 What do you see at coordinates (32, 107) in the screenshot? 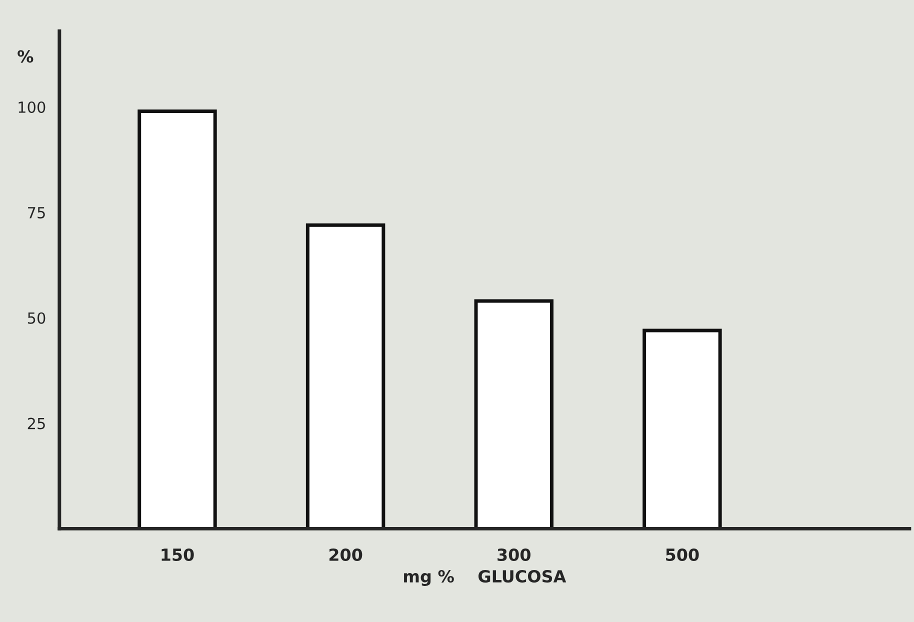
I see `y-tick-label: 100` at bounding box center [32, 107].